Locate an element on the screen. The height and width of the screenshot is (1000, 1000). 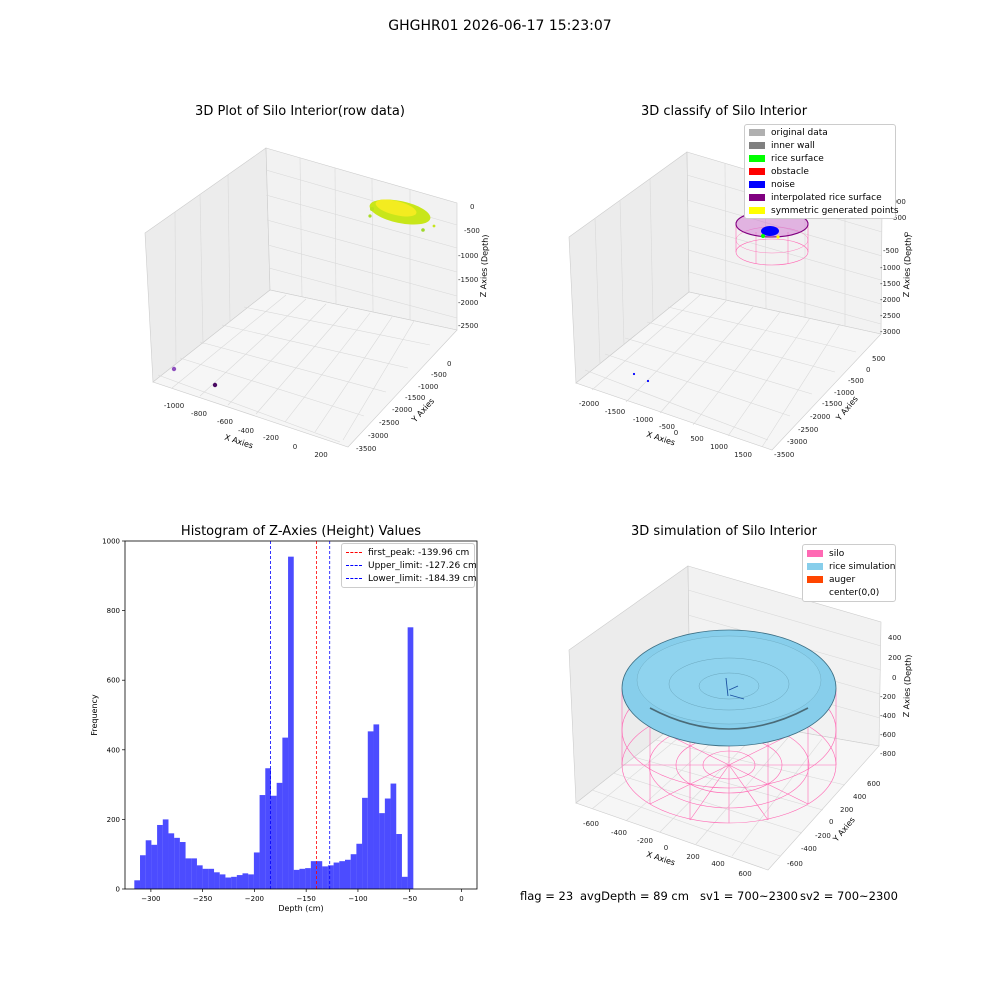
classify-ylabel: Y Axies is located at coordinates (847, 408).